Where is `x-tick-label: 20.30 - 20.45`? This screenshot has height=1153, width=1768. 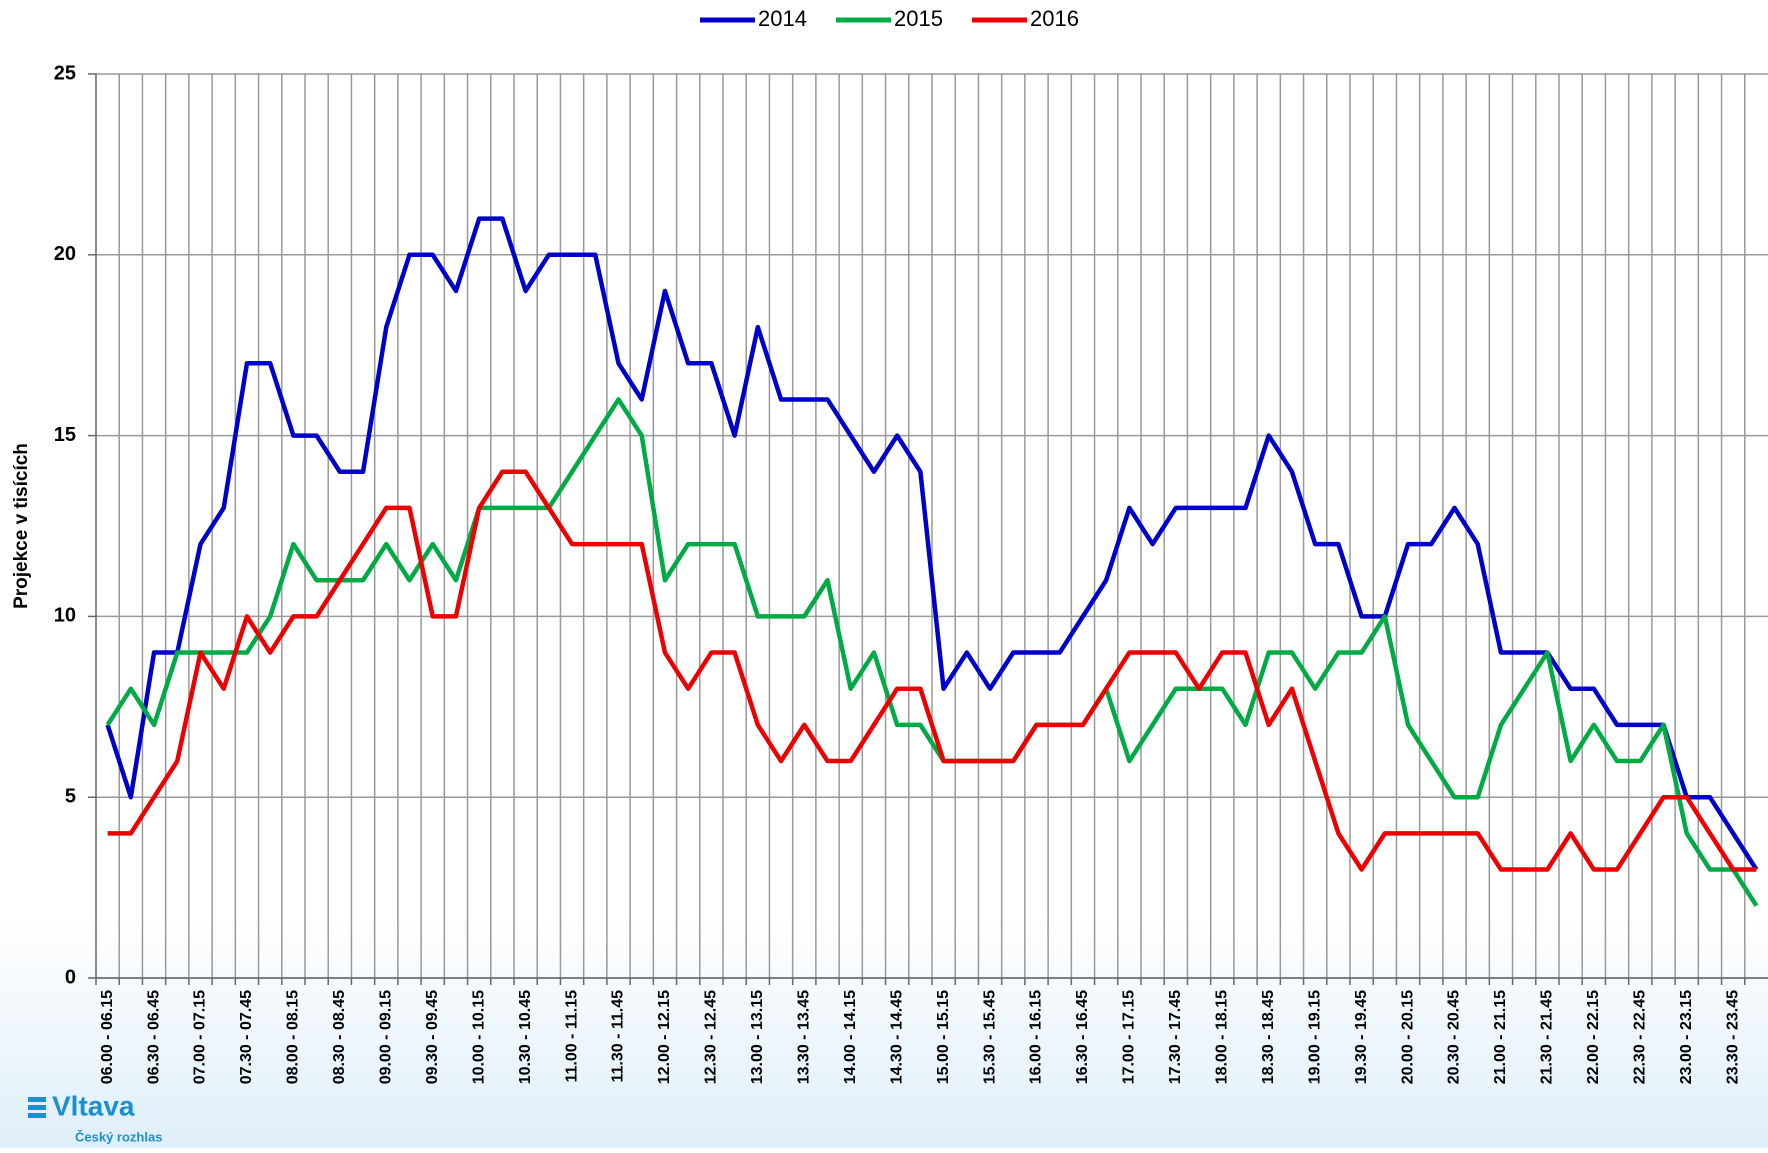 x-tick-label: 20.30 - 20.45 is located at coordinates (1454, 1037).